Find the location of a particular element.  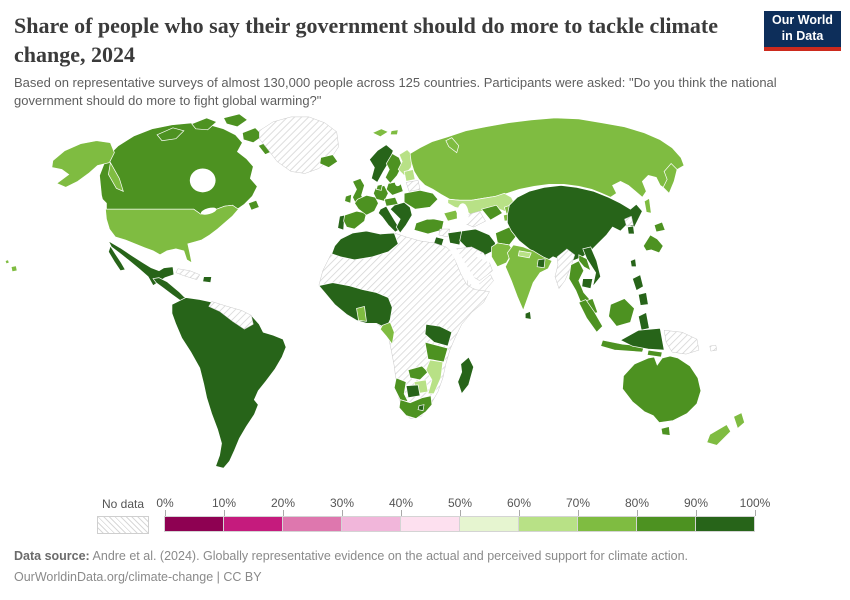

country-new-zealand-south is located at coordinates (719, 435).